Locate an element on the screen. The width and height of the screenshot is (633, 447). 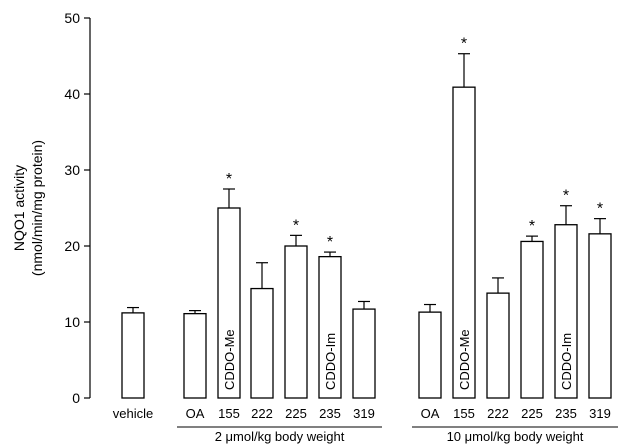
group-label: 2 μmol/kg body weight is located at coordinates (280, 436).